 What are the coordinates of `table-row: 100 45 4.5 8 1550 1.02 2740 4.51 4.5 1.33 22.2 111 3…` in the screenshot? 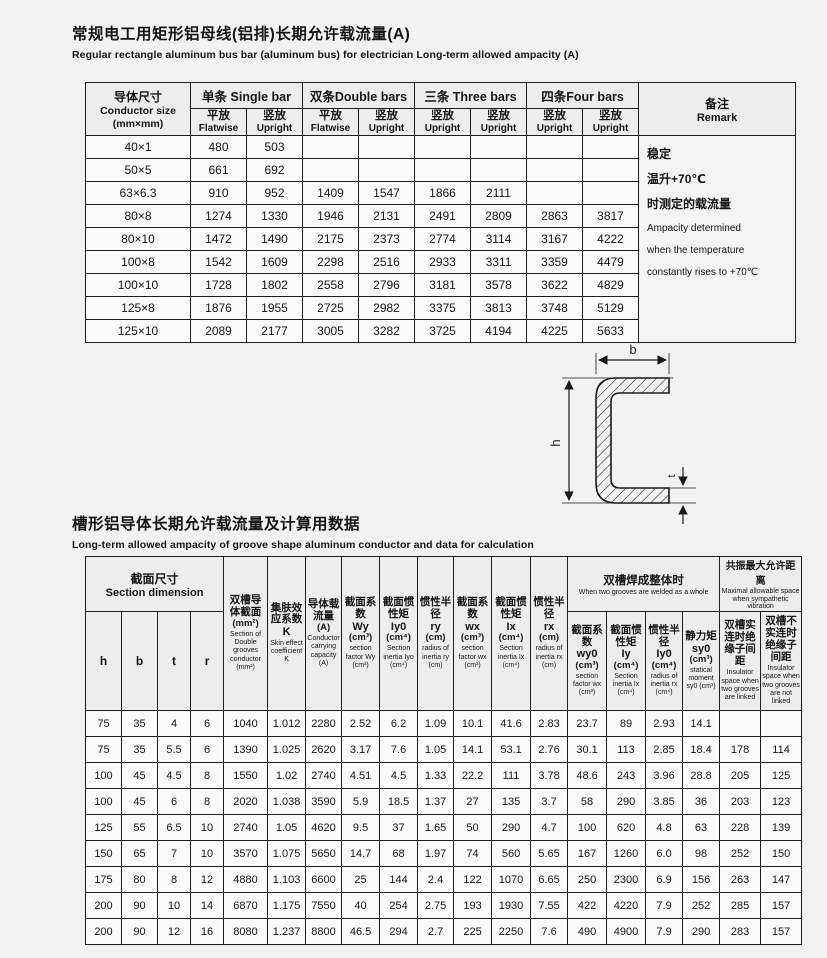 It's located at (444, 776).